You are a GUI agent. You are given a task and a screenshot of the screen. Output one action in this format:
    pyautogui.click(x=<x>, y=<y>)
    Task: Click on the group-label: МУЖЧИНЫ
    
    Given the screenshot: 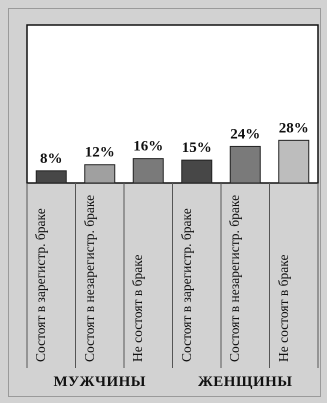 What is the action you would take?
    pyautogui.click(x=100, y=382)
    